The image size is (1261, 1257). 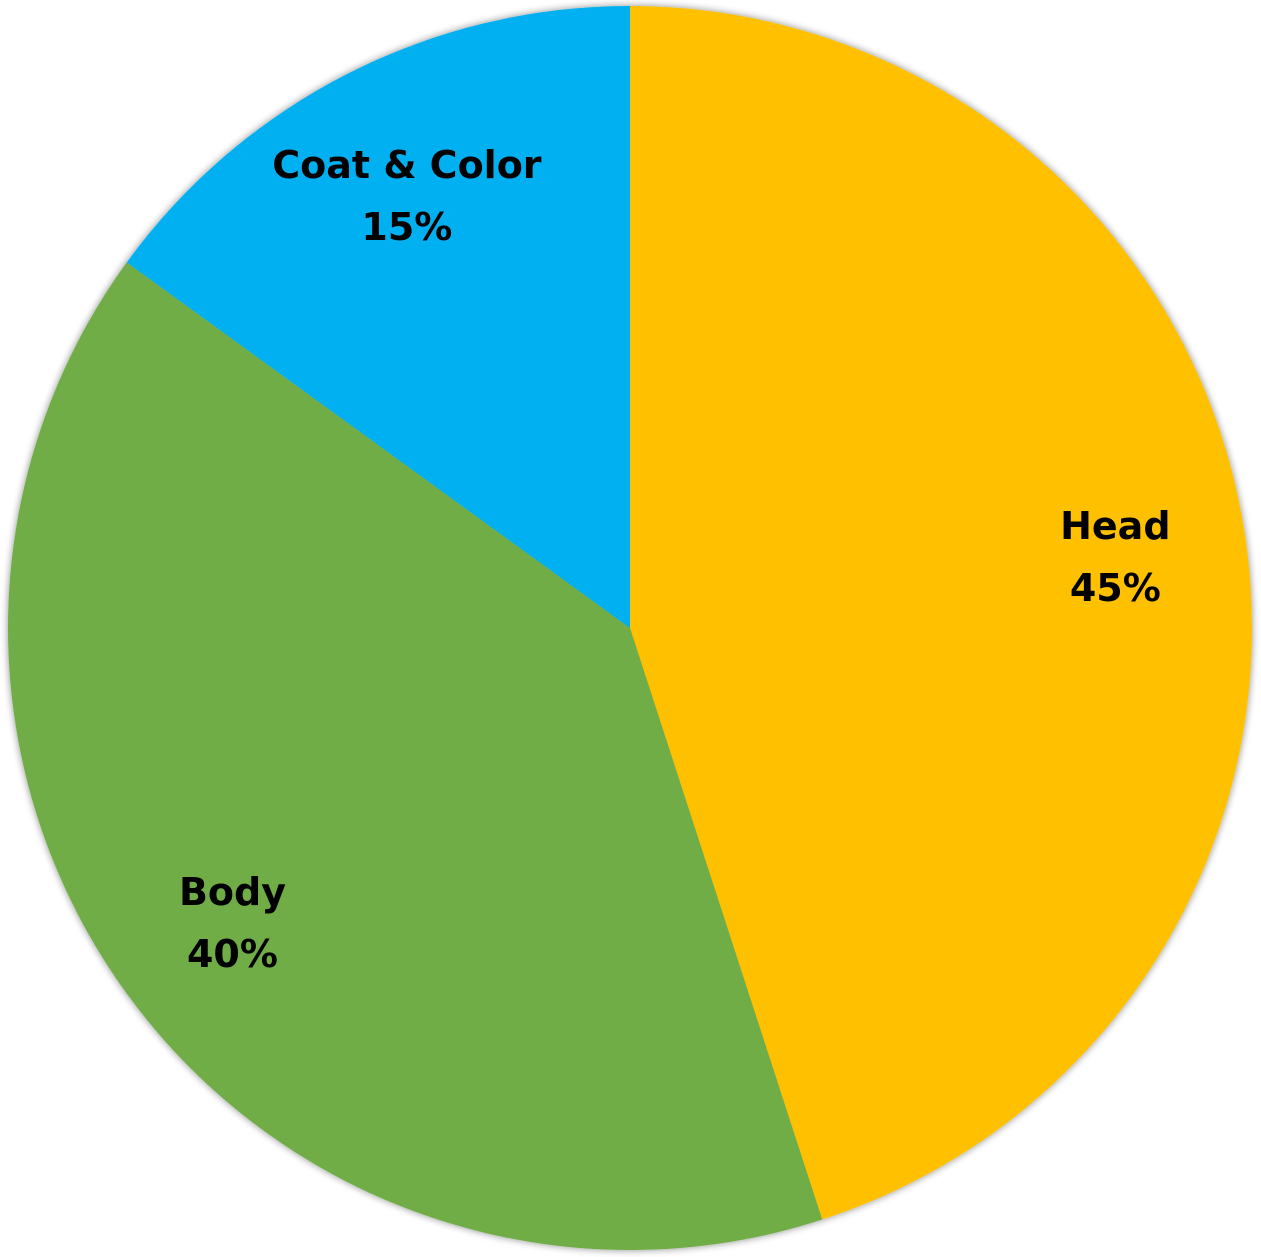 I want to click on slice-label: Coat & Color 15%, so click(x=407, y=196).